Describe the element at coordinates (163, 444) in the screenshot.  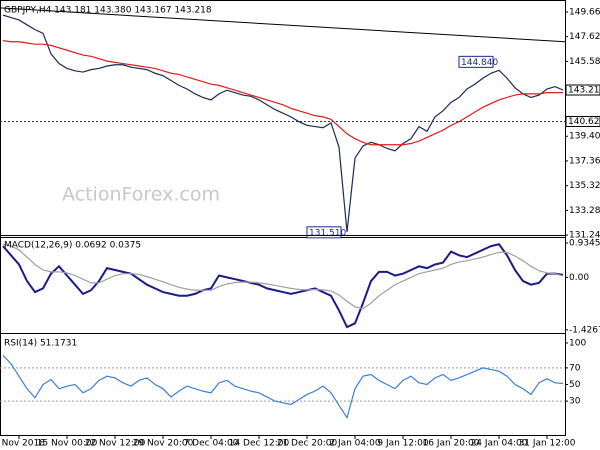
I see `x-tick-label: 29 Nov 20:00` at that location.